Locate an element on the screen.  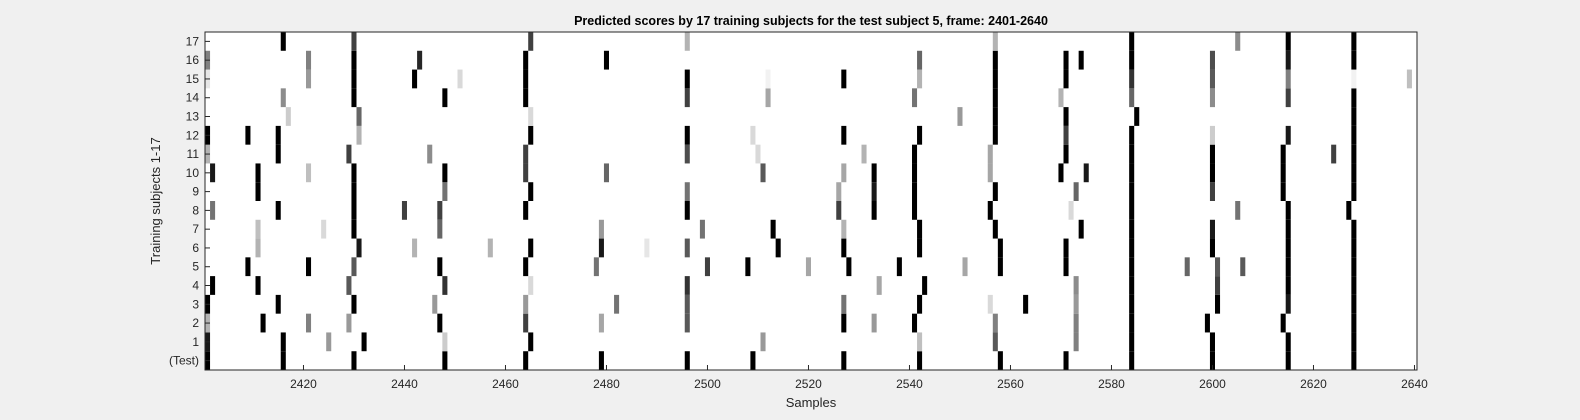
x-tick-label: 2560 is located at coordinates (1010, 384).